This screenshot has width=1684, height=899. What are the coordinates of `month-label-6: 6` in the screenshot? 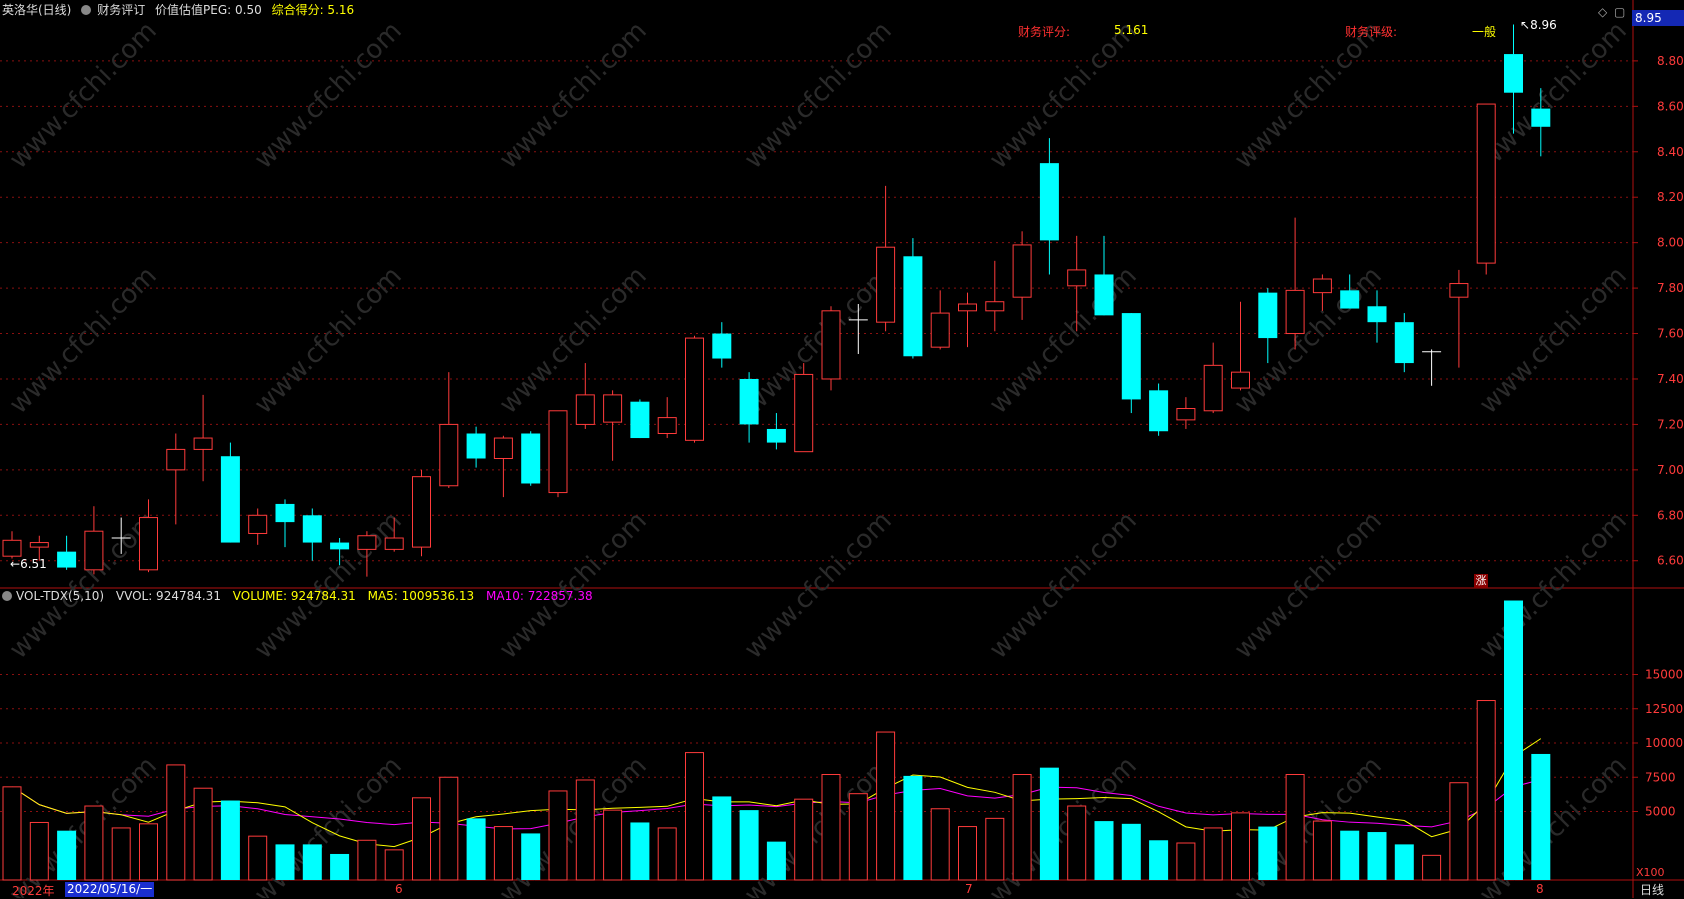 It's located at (399, 889).